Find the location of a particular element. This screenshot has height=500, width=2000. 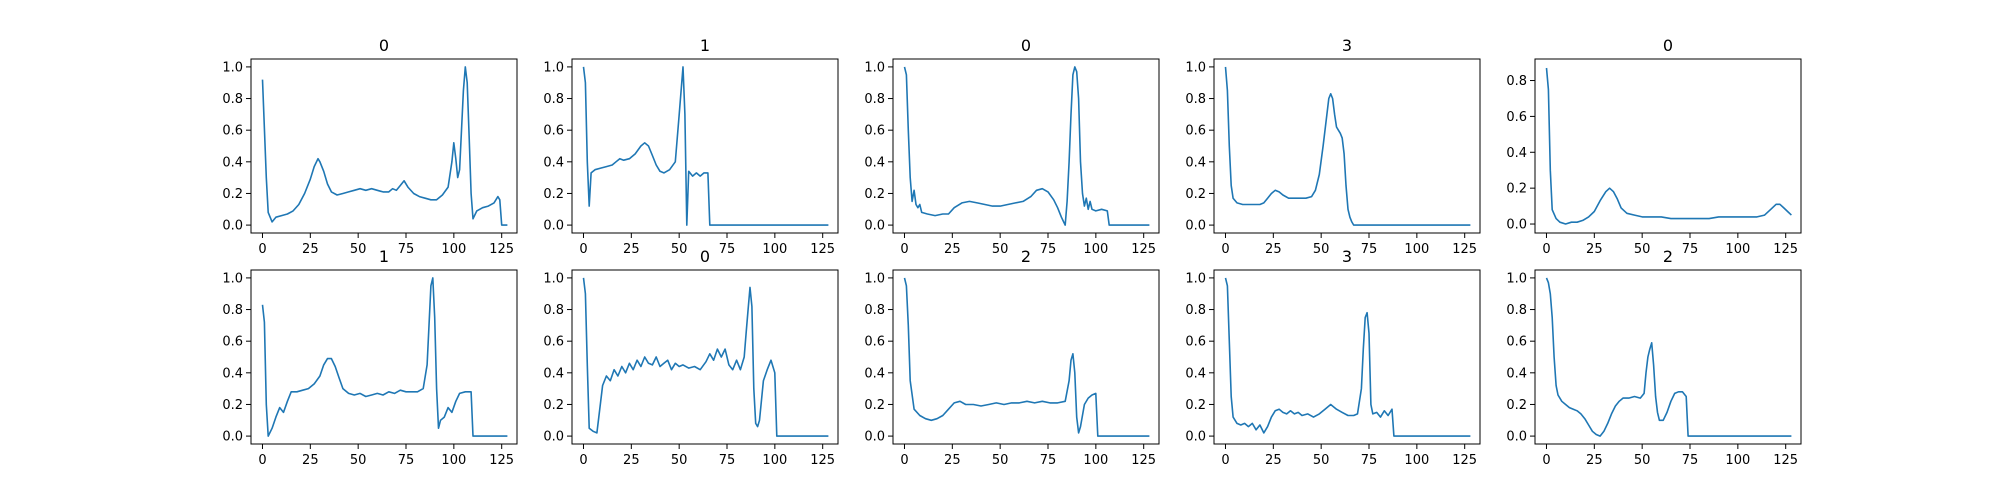

subplot: 0 25 50 75 100 125 0.0 0.2 0.4 0.6 0.8 1.0 2 is located at coordinates (1654, 357).